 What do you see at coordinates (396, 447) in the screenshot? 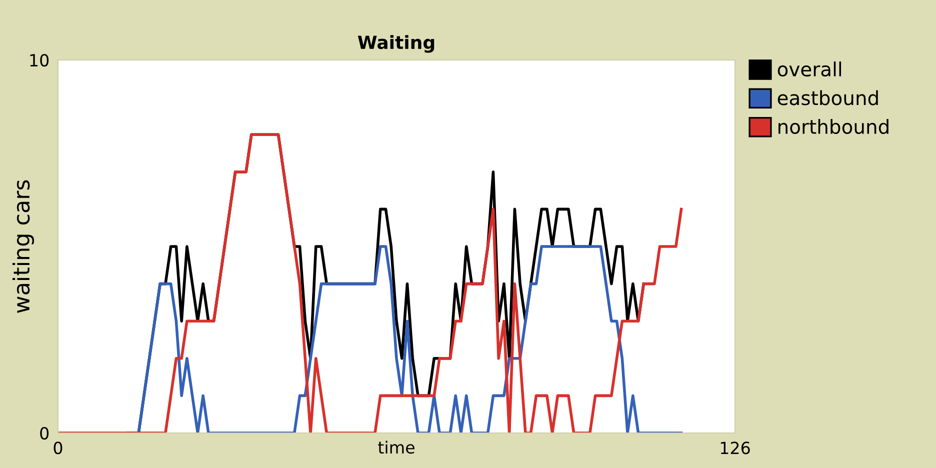
I see `x-axis-title: time` at bounding box center [396, 447].